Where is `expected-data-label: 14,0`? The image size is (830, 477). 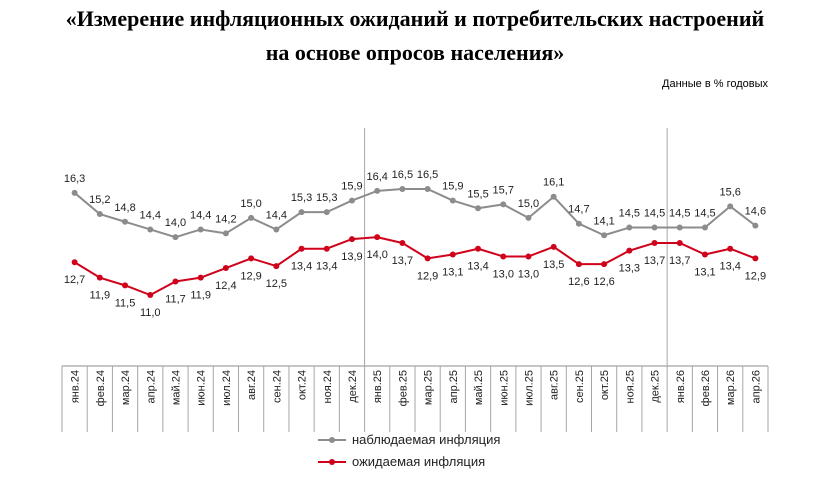
expected-data-label: 14,0 is located at coordinates (376, 255).